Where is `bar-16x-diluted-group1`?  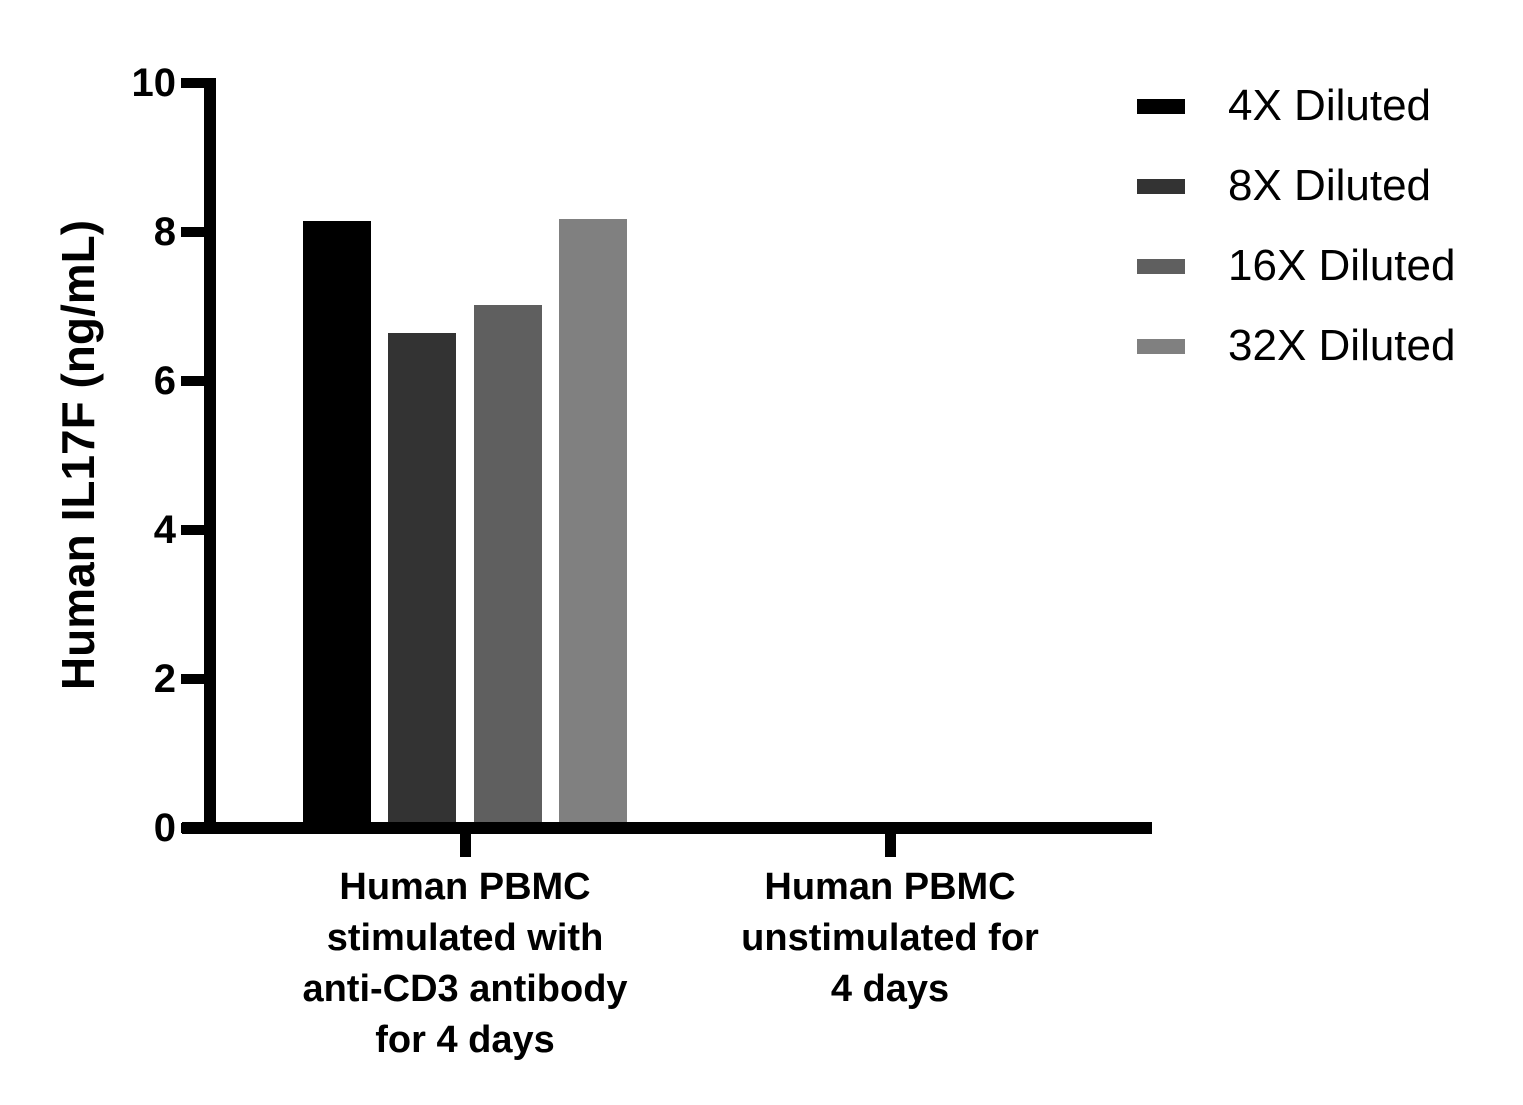 bar-16x-diluted-group1 is located at coordinates (507, 566).